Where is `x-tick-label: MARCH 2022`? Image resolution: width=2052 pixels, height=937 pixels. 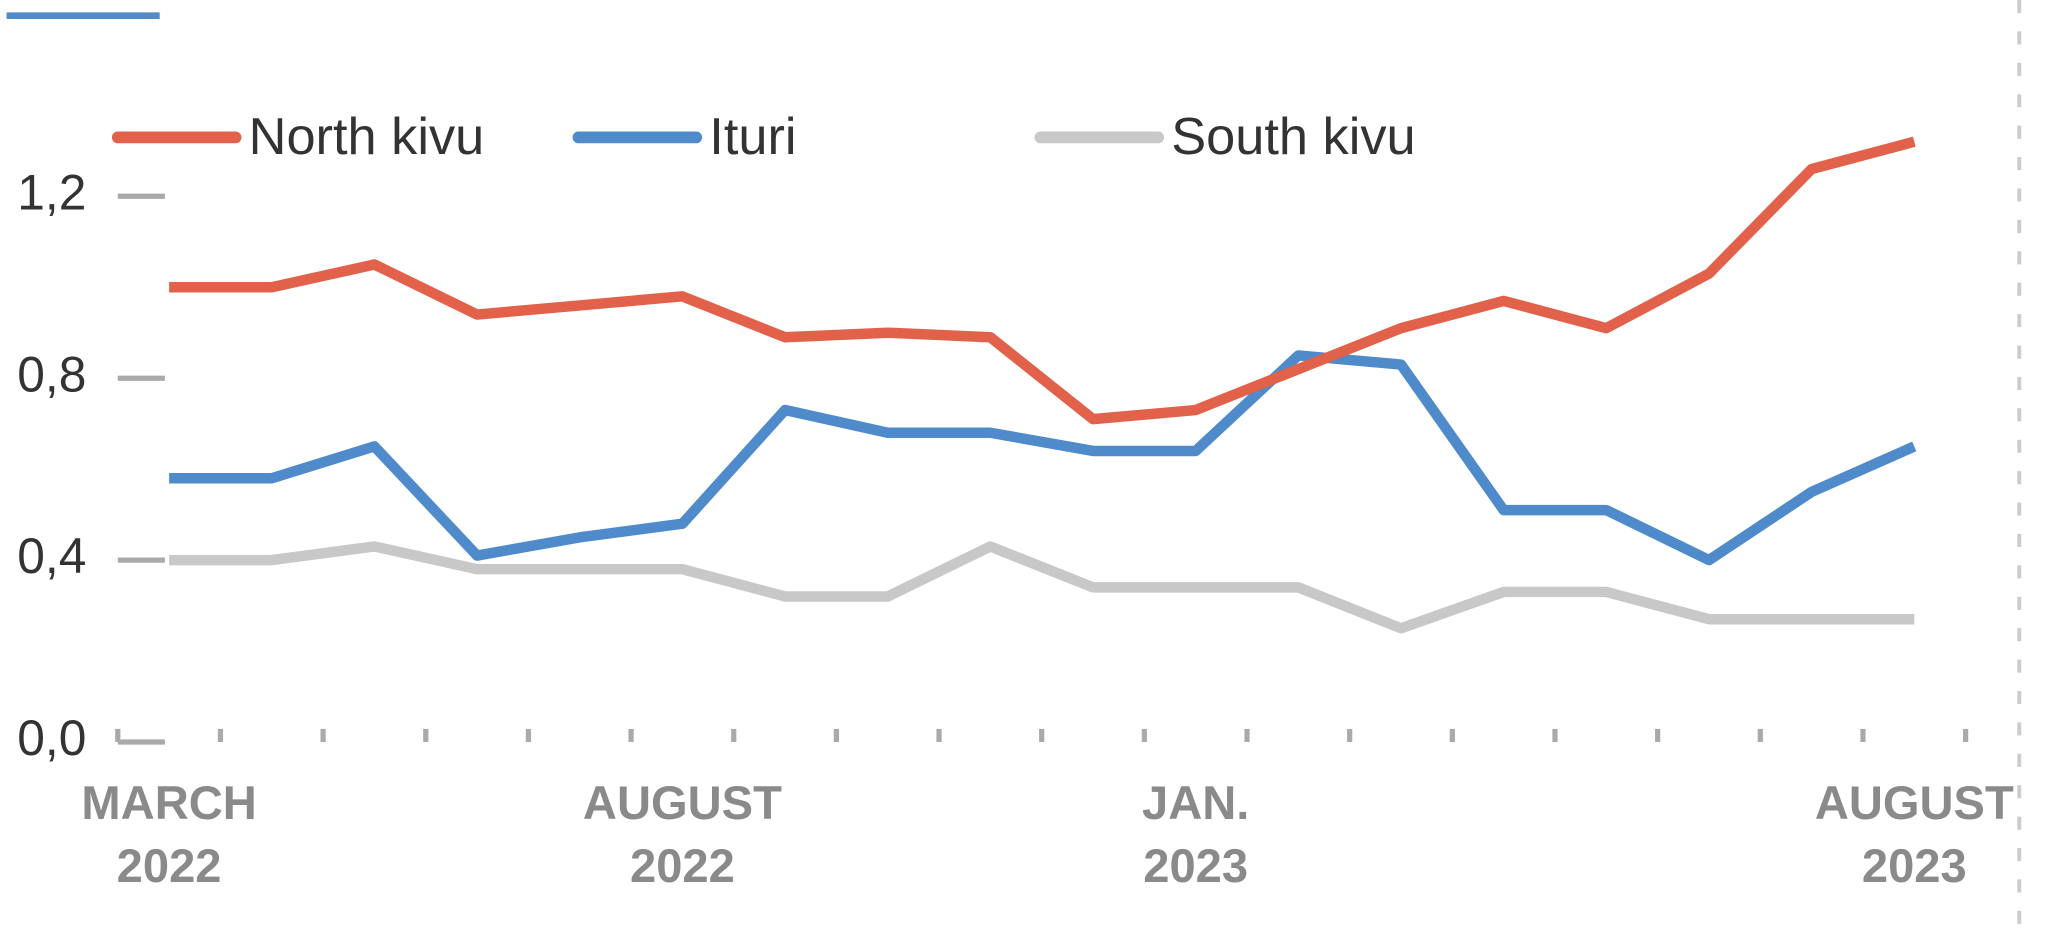
x-tick-label: MARCH 2022 is located at coordinates (169, 834).